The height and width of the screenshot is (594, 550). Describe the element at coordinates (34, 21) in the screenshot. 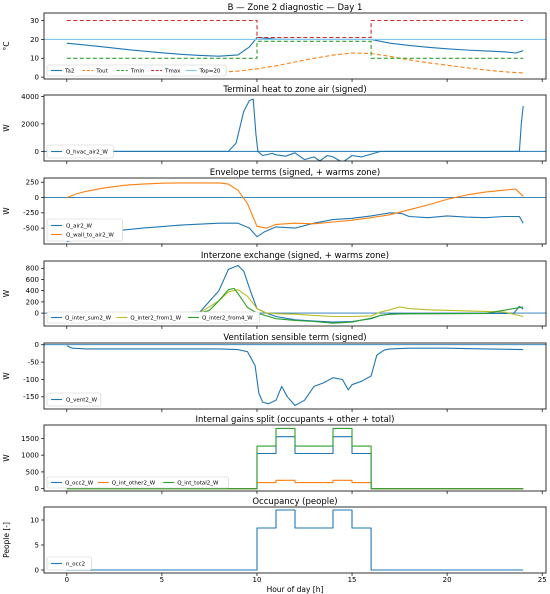

I see `y-tick-label: 30` at that location.